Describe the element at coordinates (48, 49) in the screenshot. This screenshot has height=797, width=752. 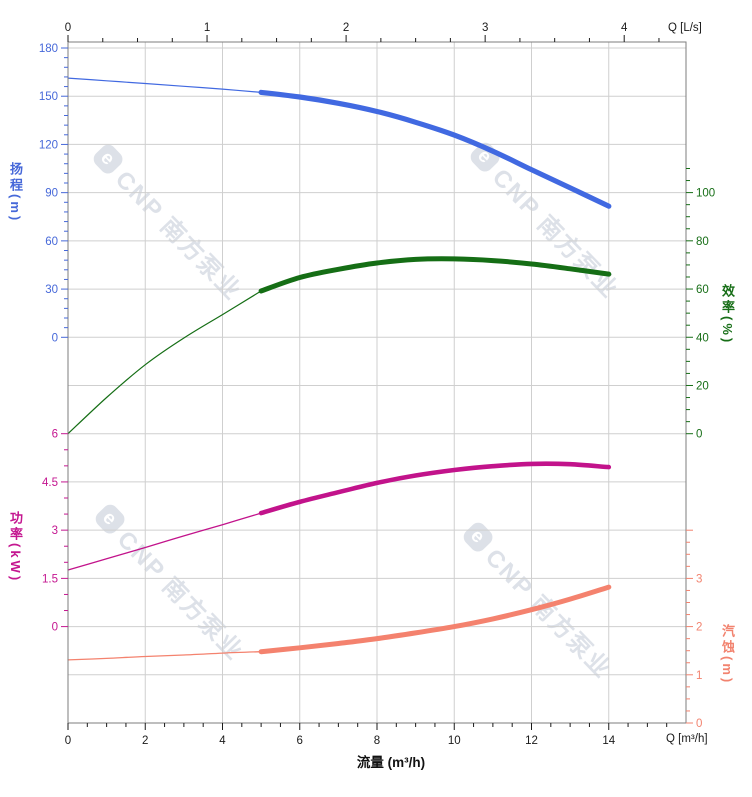
I see `svg-text: 180` at that location.